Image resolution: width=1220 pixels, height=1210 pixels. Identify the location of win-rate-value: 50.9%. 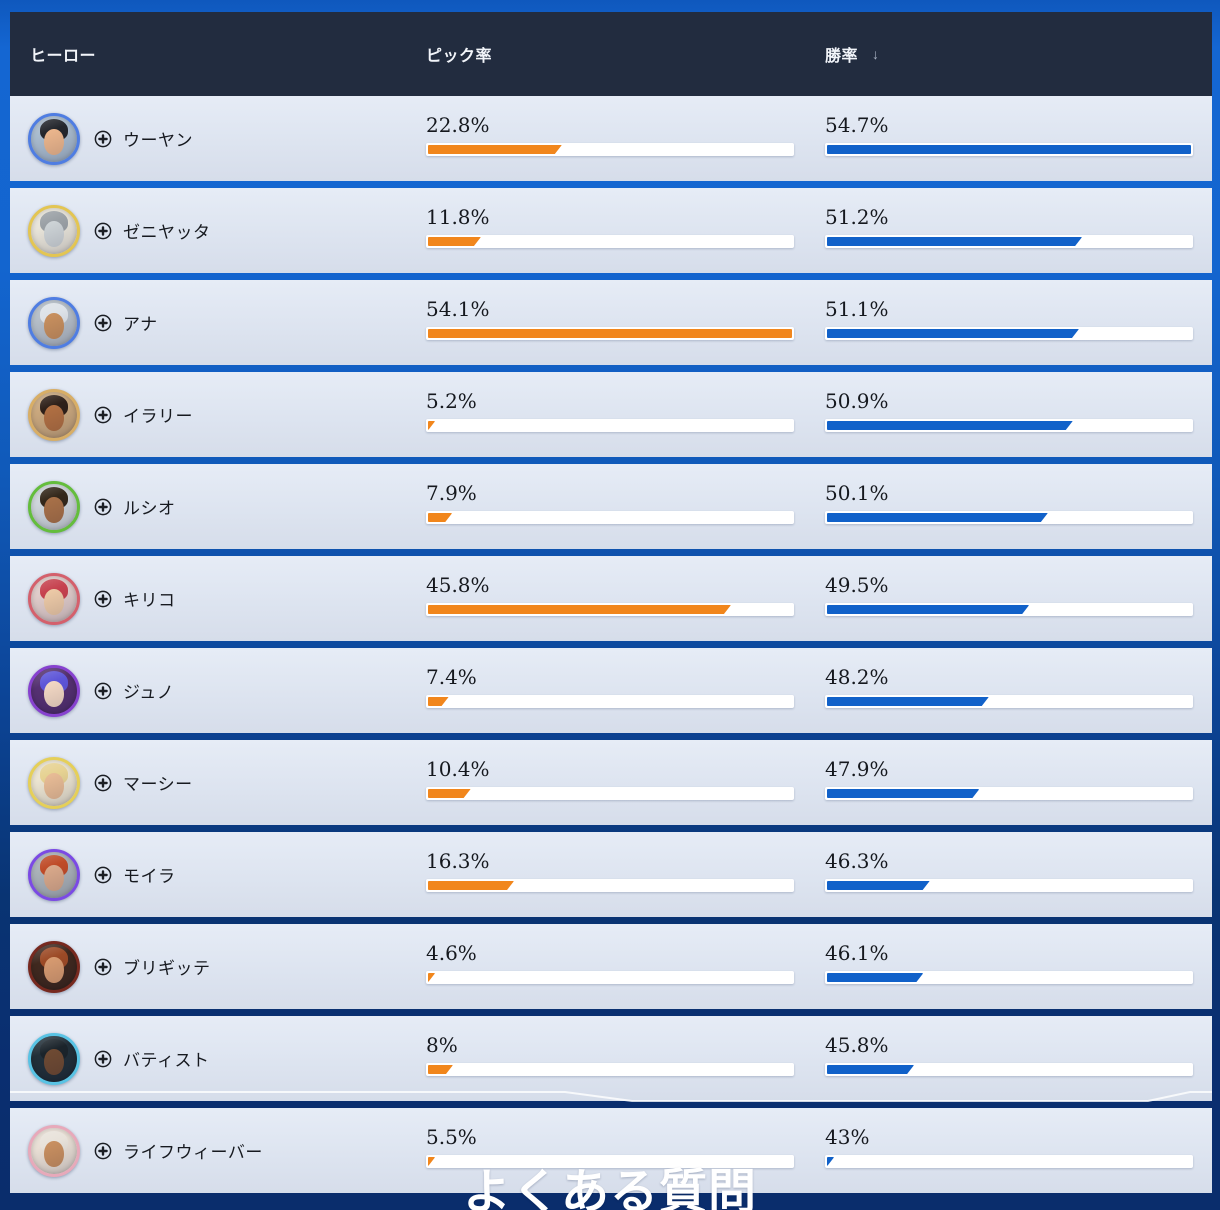
(857, 401).